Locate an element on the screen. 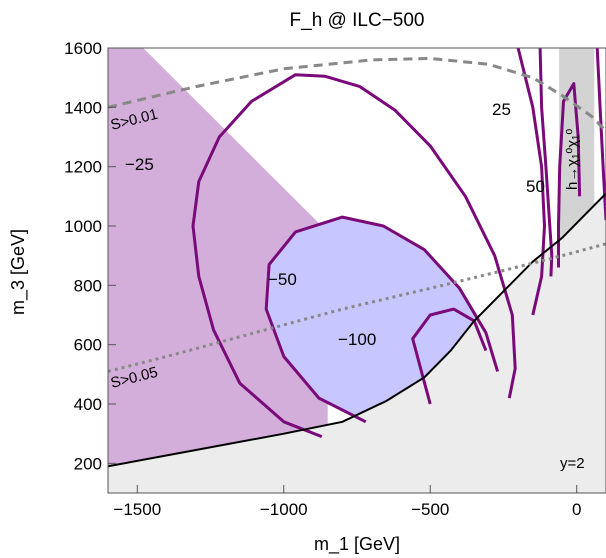 The height and width of the screenshot is (558, 606). y-tick-label: 1000 is located at coordinates (83, 226).